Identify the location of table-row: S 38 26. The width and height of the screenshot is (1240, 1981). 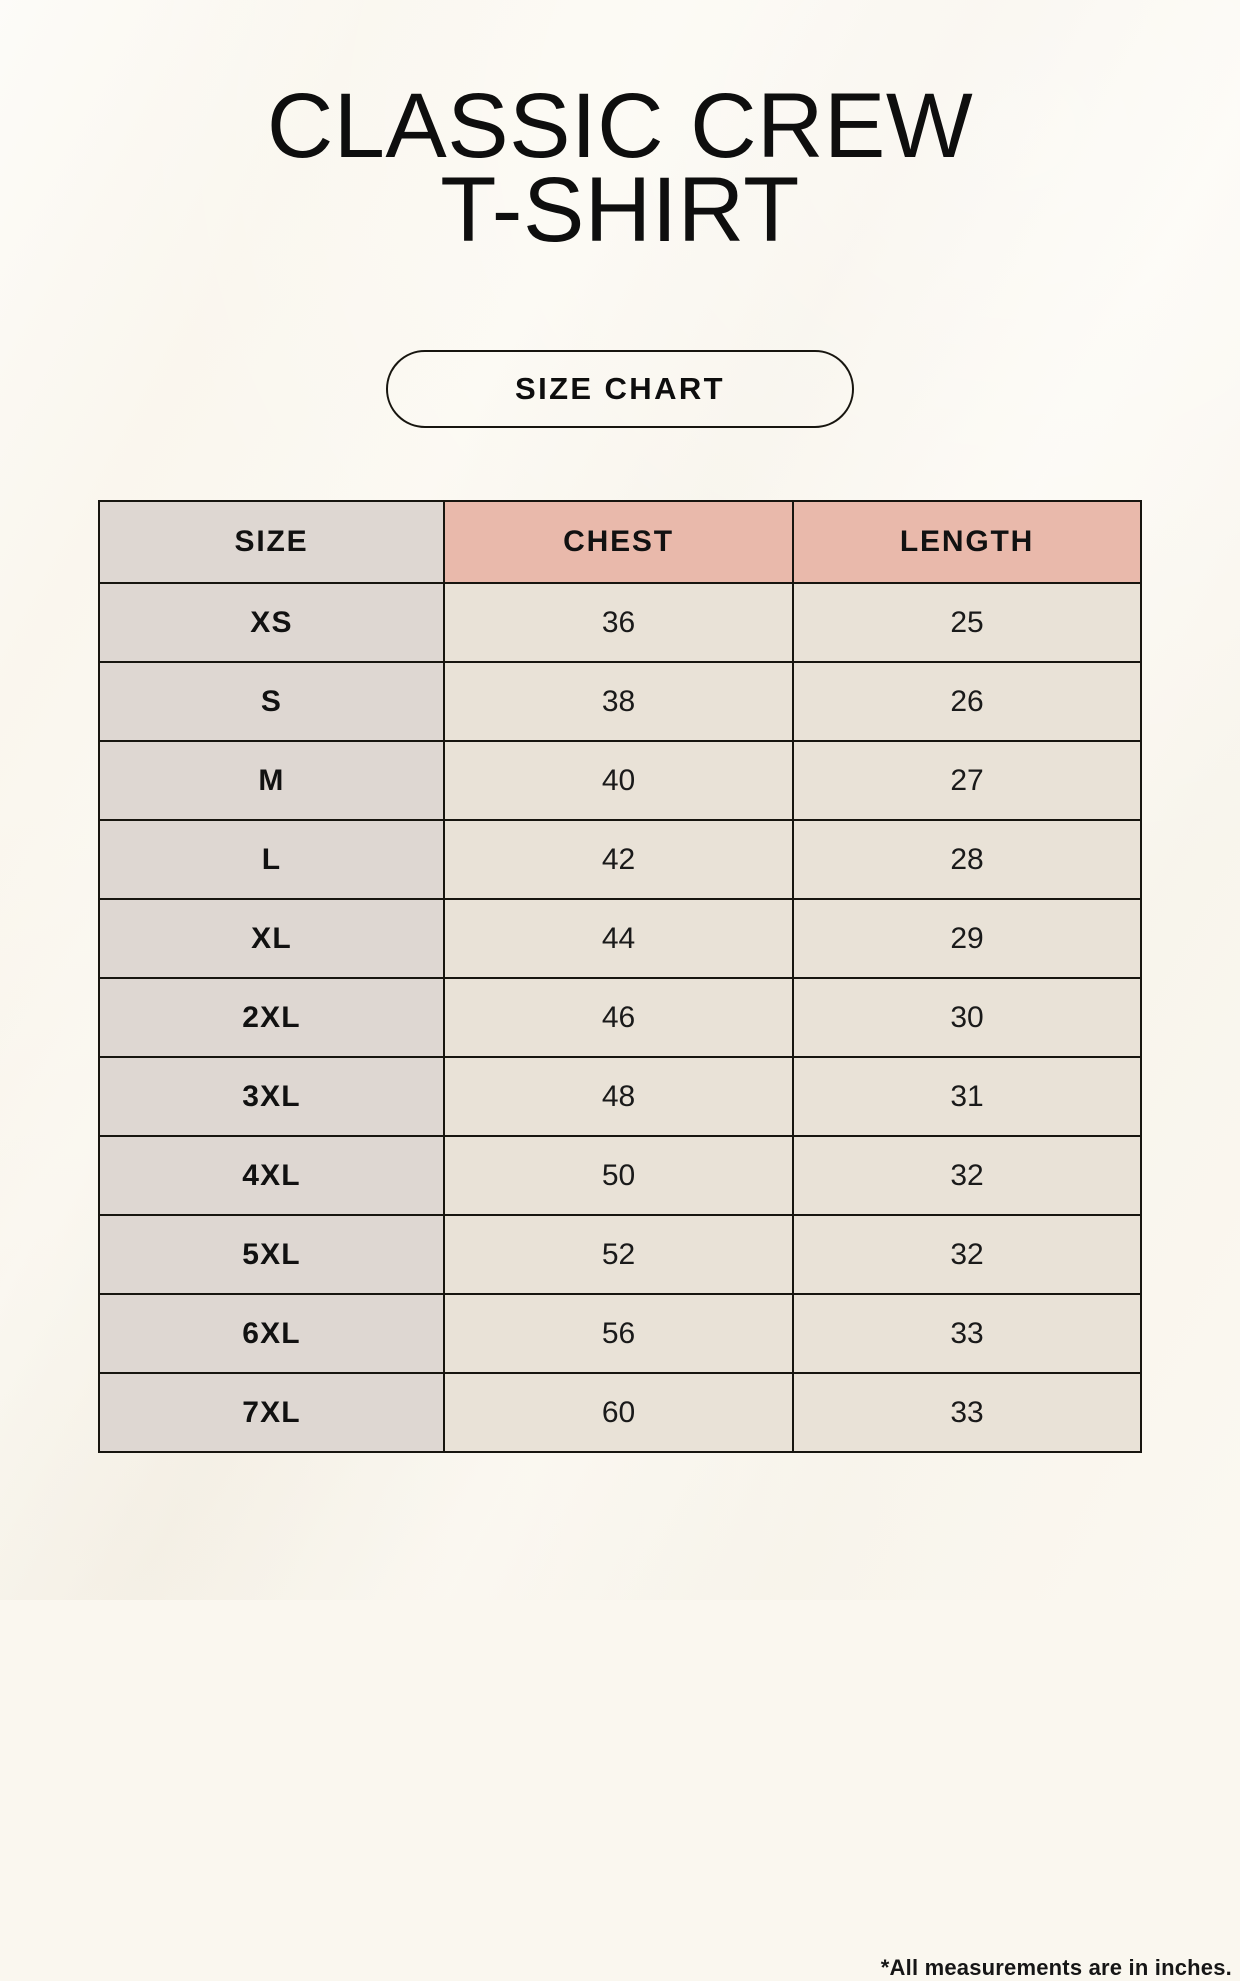
(620, 701).